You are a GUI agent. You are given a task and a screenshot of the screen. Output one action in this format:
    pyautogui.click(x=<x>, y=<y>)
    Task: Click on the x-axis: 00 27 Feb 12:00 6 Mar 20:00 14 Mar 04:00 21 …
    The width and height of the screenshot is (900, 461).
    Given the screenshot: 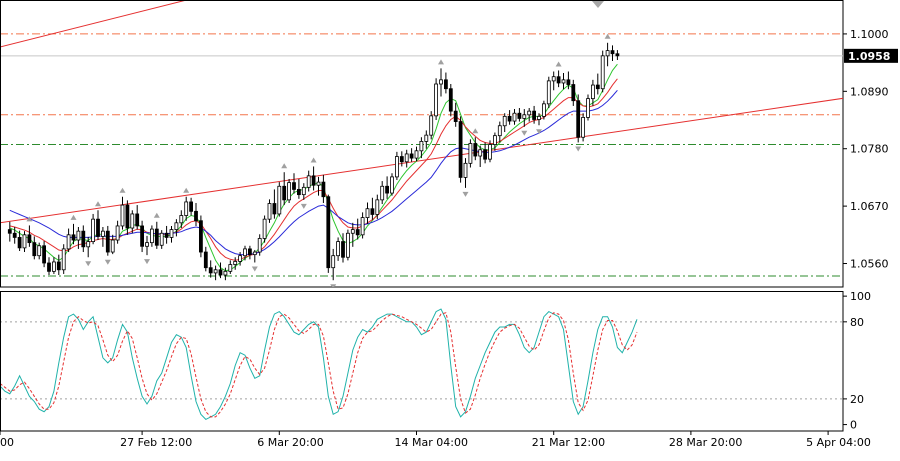 What is the action you would take?
    pyautogui.click(x=435, y=440)
    